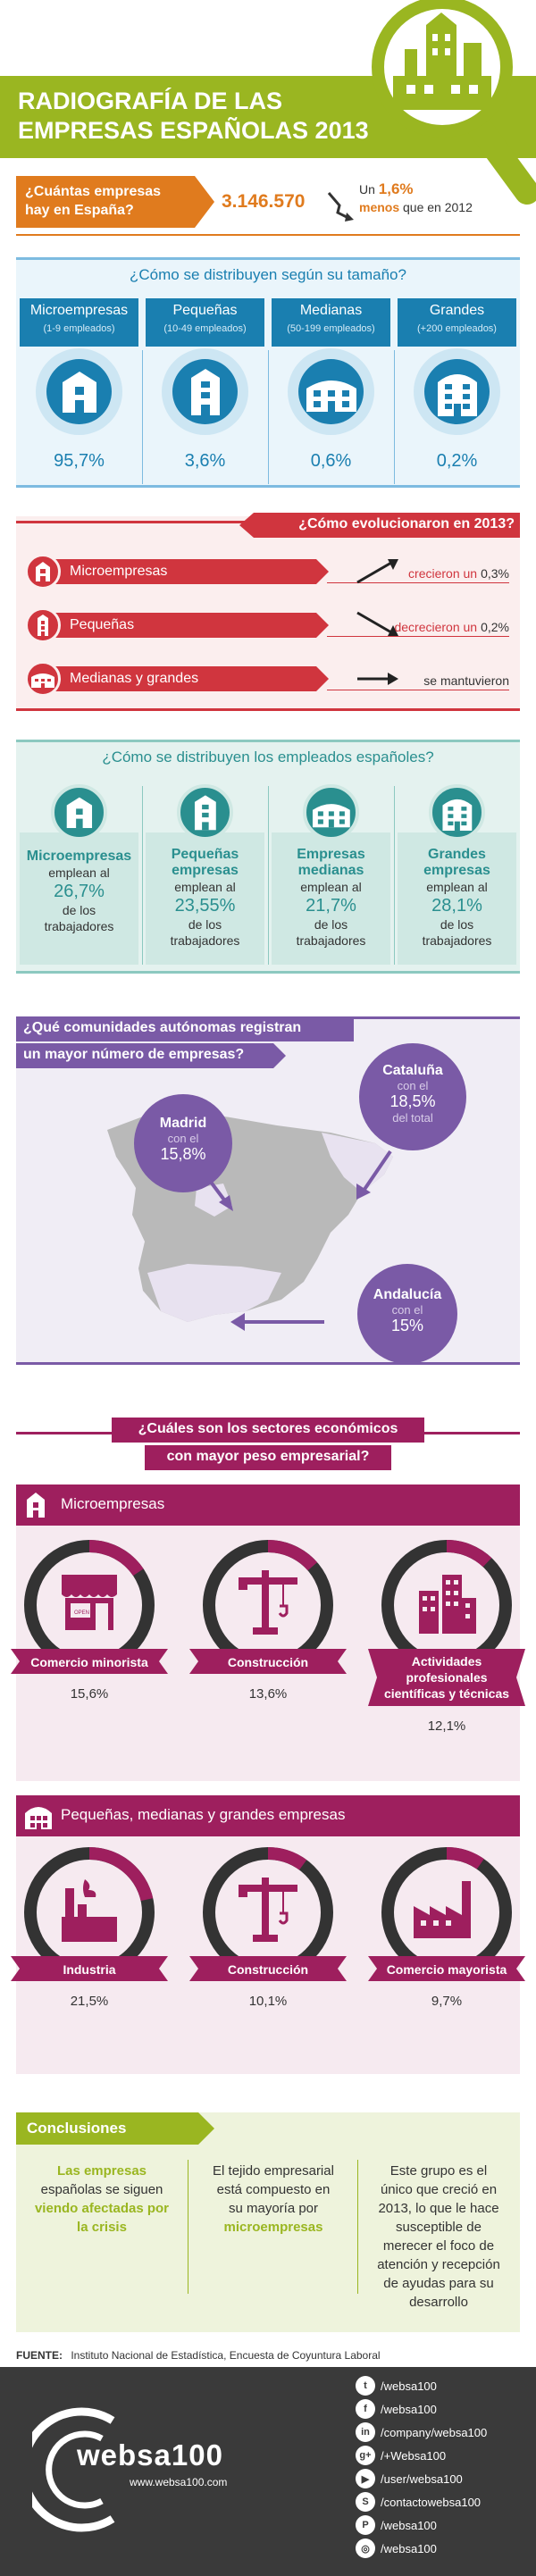  What do you see at coordinates (378, 625) in the screenshot?
I see `down-arrow-icon` at bounding box center [378, 625].